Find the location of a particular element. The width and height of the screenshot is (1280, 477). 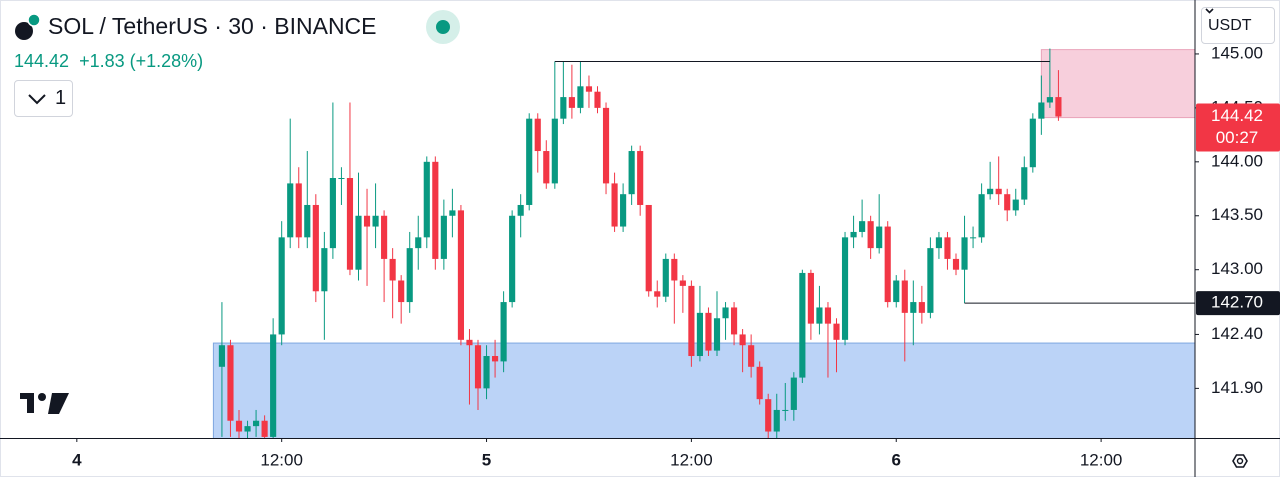

last-price: 144.42 is located at coordinates (42, 61).